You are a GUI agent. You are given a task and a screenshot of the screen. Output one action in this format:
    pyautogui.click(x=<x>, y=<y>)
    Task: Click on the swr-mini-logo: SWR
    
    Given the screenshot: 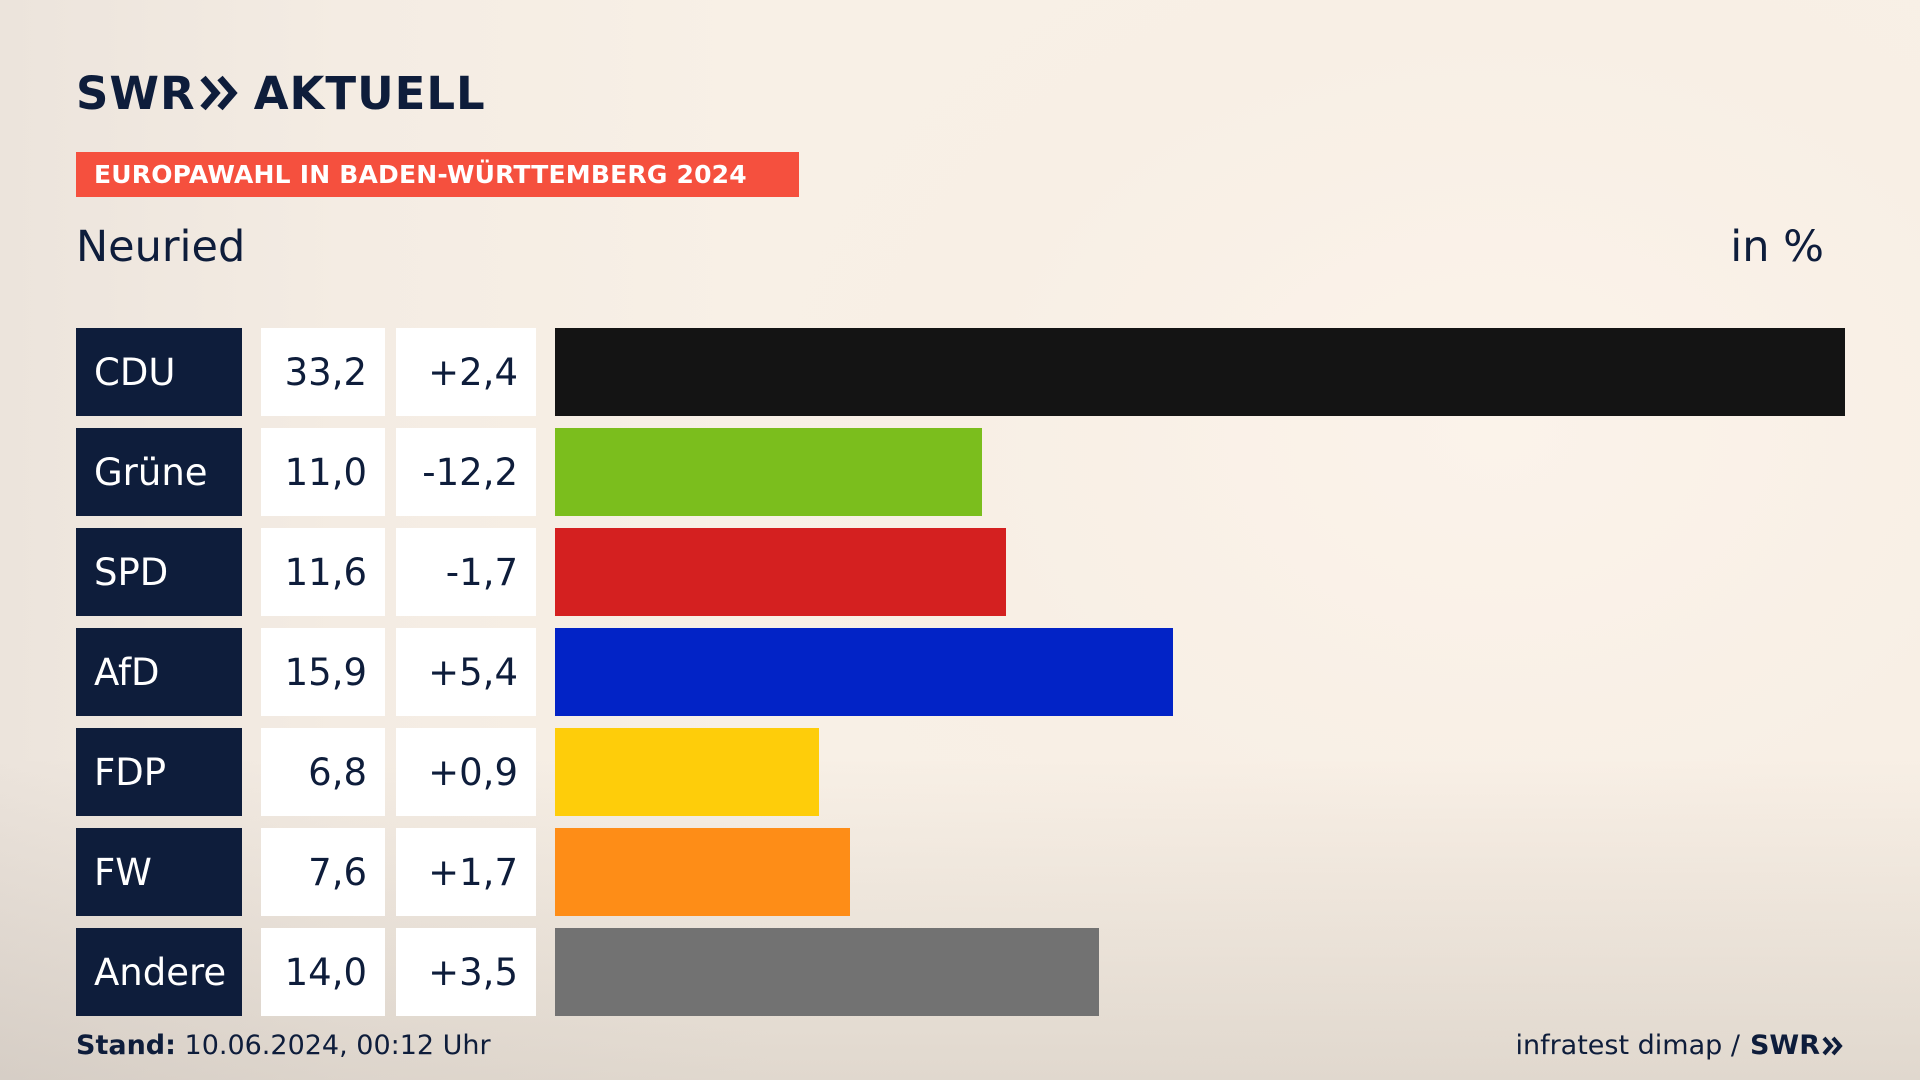 What is the action you would take?
    pyautogui.click(x=1797, y=1045)
    